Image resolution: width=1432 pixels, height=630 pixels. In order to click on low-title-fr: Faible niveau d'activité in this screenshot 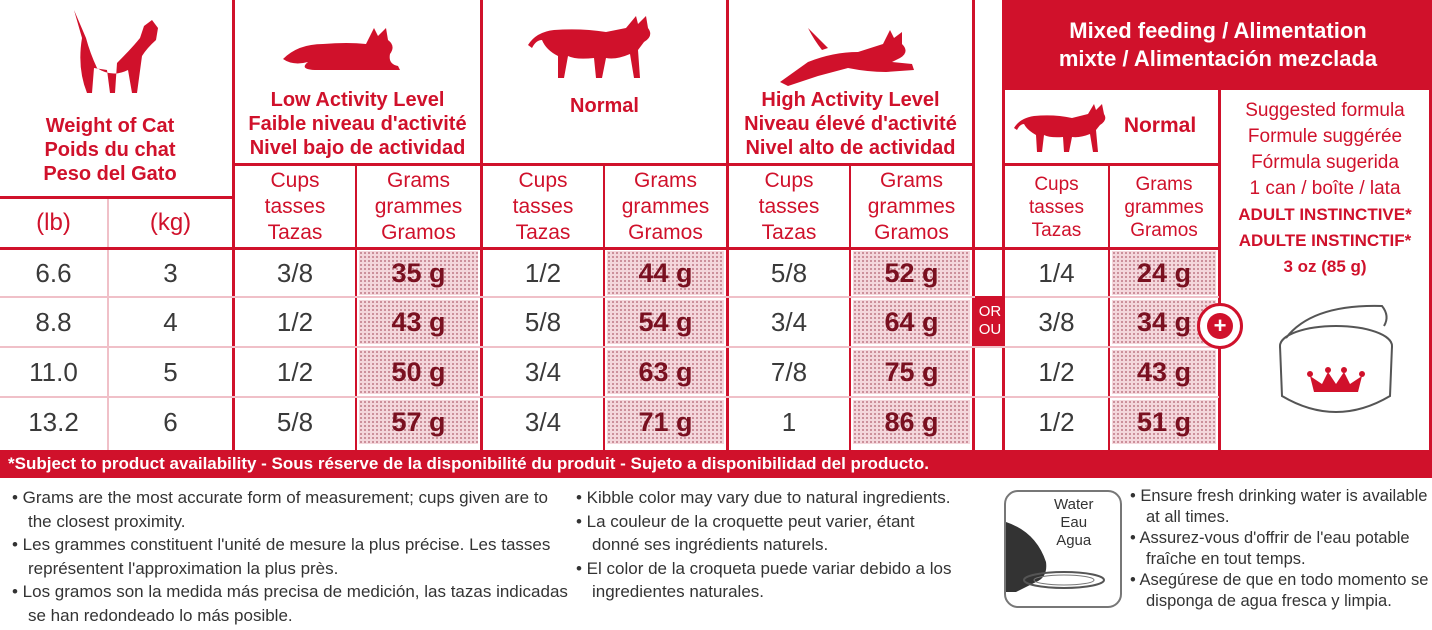, I will do `click(357, 124)`.